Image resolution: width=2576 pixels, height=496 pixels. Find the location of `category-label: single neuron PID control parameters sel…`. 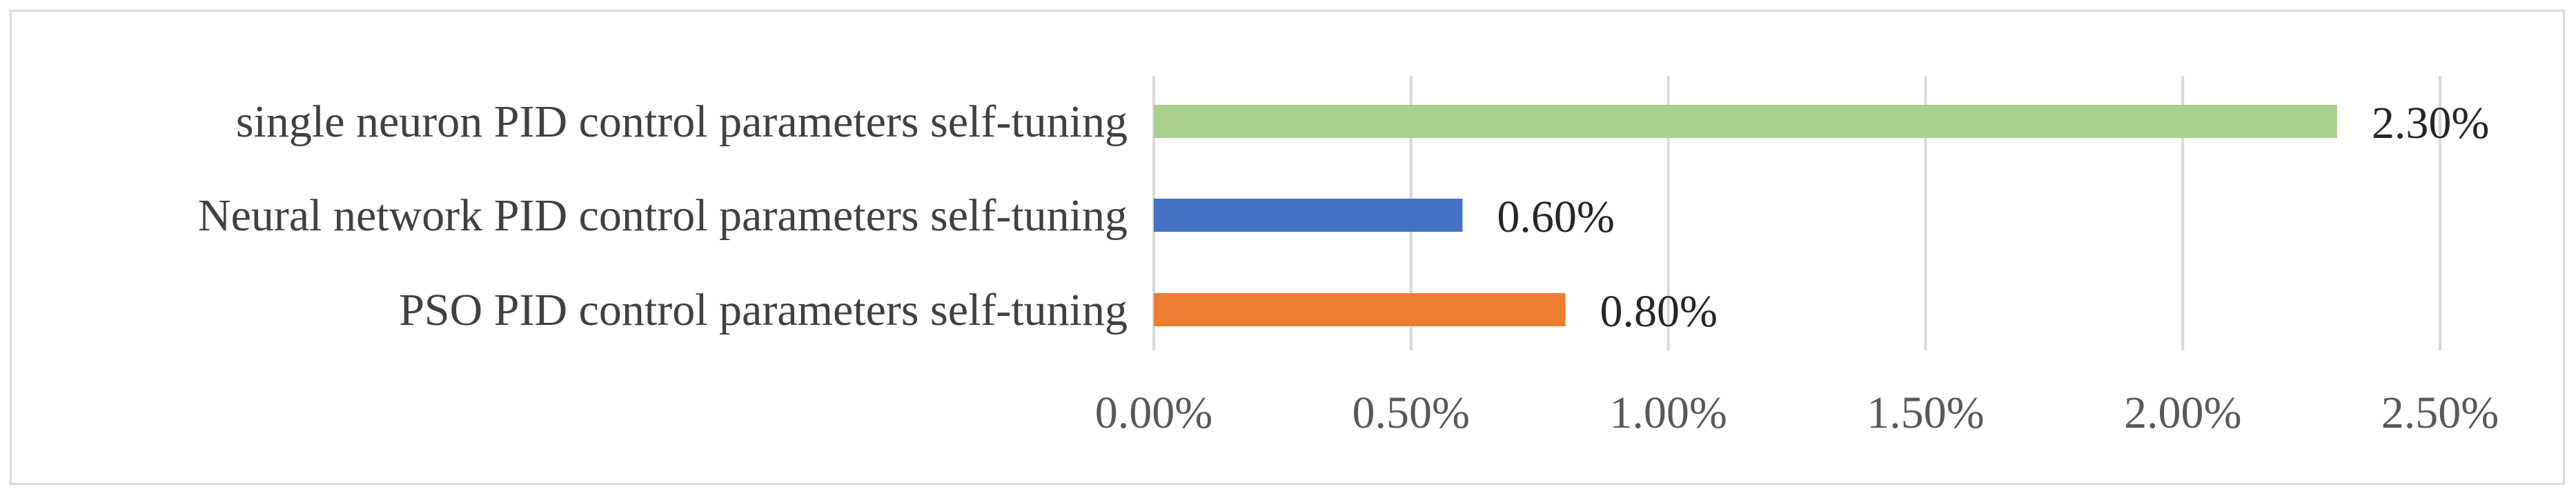

category-label: single neuron PID control parameters sel… is located at coordinates (682, 122).